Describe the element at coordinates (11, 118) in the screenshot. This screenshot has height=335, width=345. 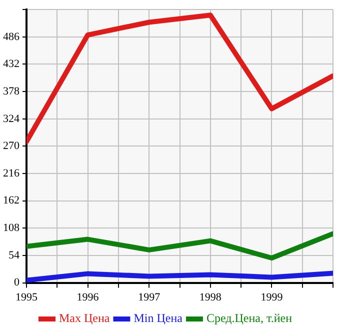
I see `y-tick-label: 324` at that location.